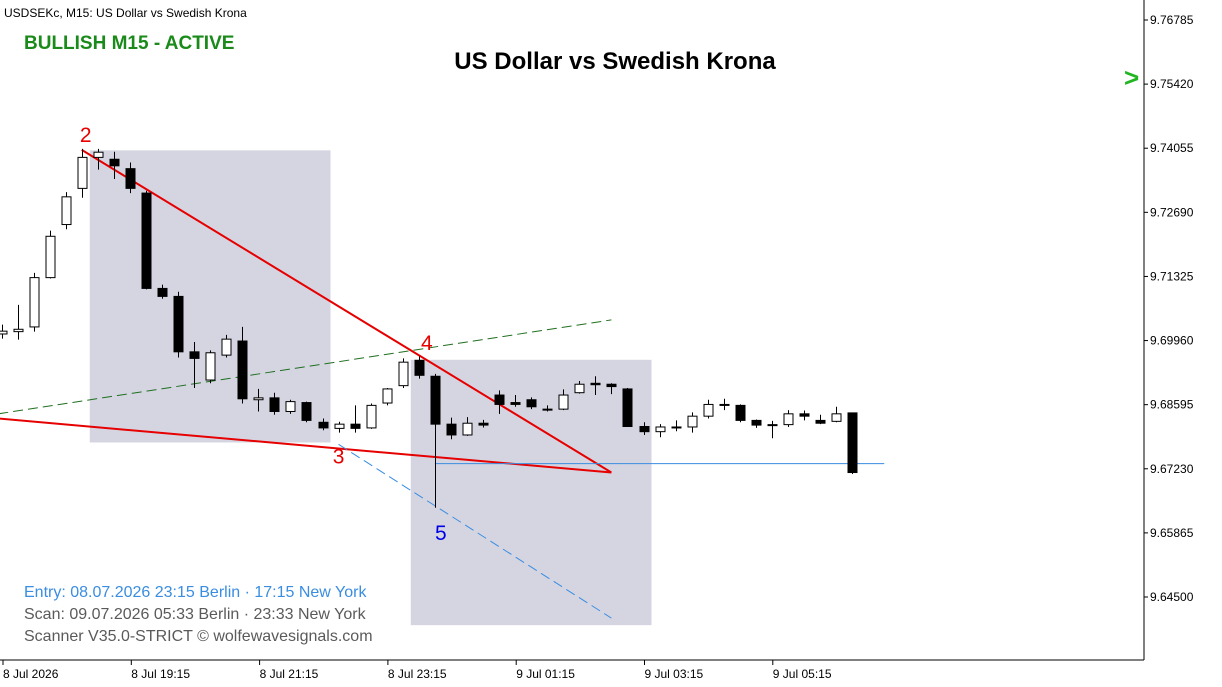 Image resolution: width=1222 pixels, height=687 pixels. I want to click on y-tick-label: 9.76785, so click(1172, 20).